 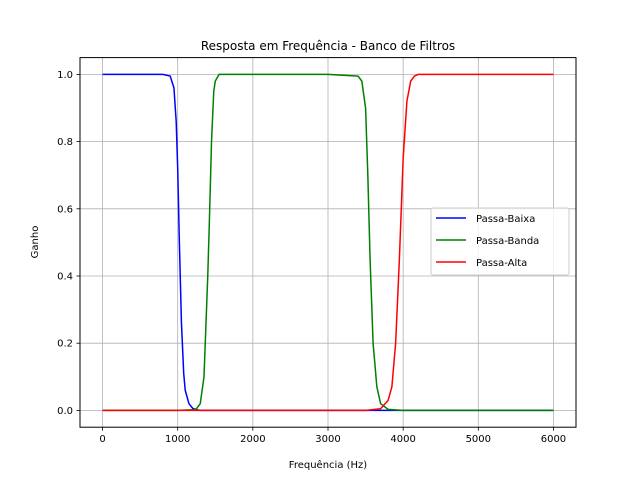 What do you see at coordinates (507, 241) in the screenshot?
I see `legend-label: Passa-Banda` at bounding box center [507, 241].